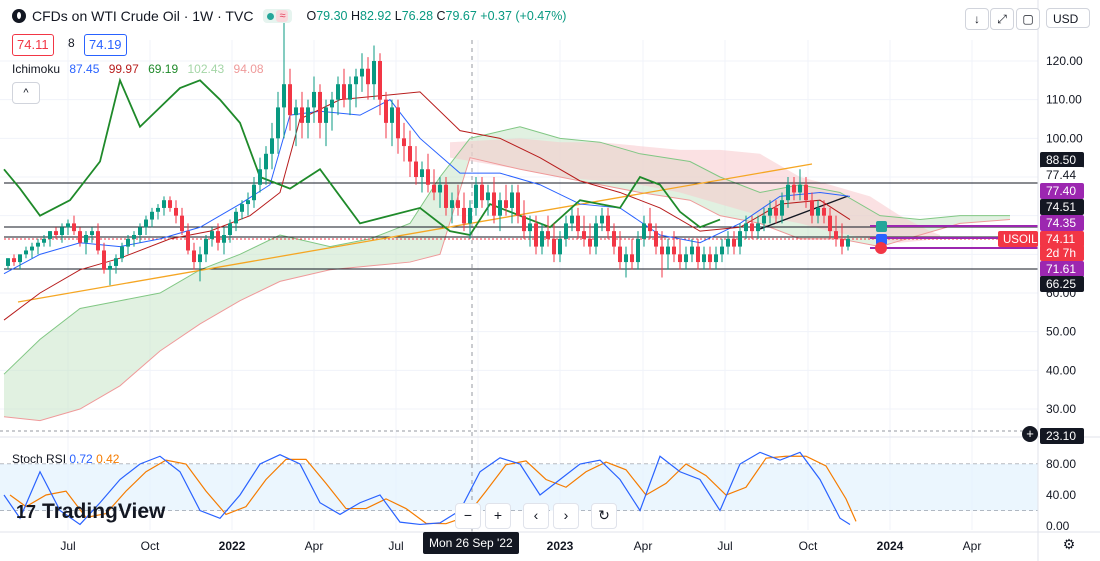 Image resolution: width=1100 pixels, height=561 pixels. I want to click on open-label: O, so click(311, 16).